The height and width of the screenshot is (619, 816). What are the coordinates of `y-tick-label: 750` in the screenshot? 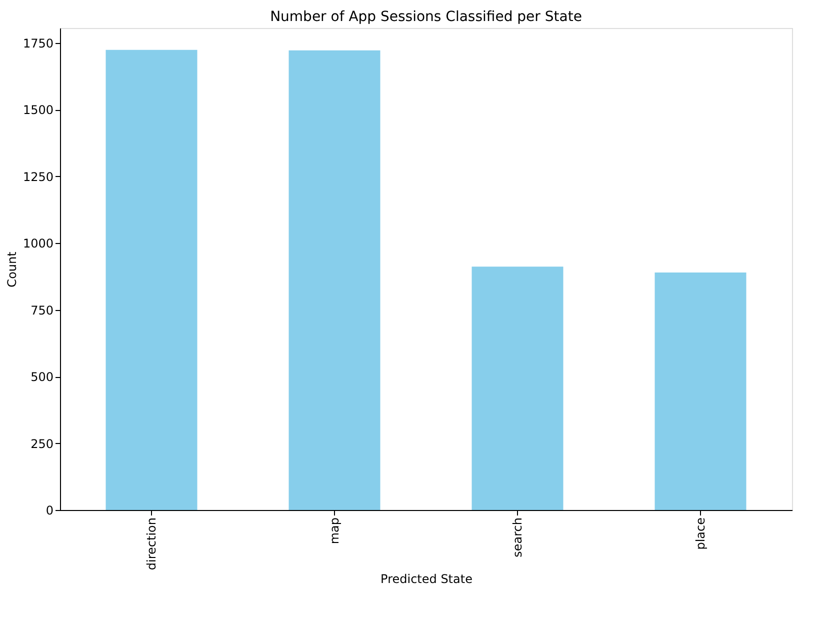 It's located at (42, 310).